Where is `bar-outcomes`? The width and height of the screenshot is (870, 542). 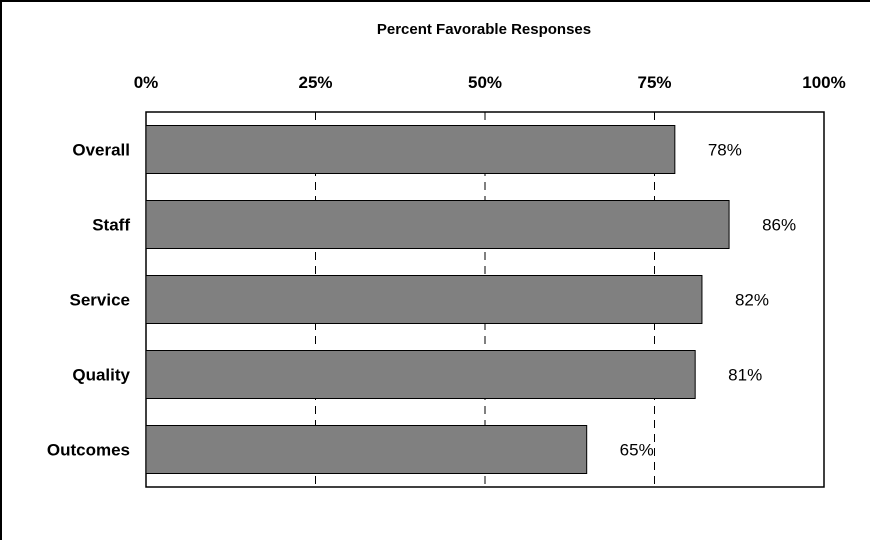 bar-outcomes is located at coordinates (366, 449).